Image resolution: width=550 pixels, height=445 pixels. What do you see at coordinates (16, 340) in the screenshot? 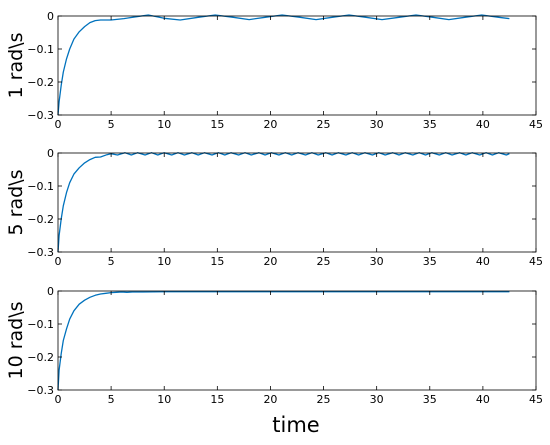
I see `y-axis-label: 10 rad\s` at bounding box center [16, 340].